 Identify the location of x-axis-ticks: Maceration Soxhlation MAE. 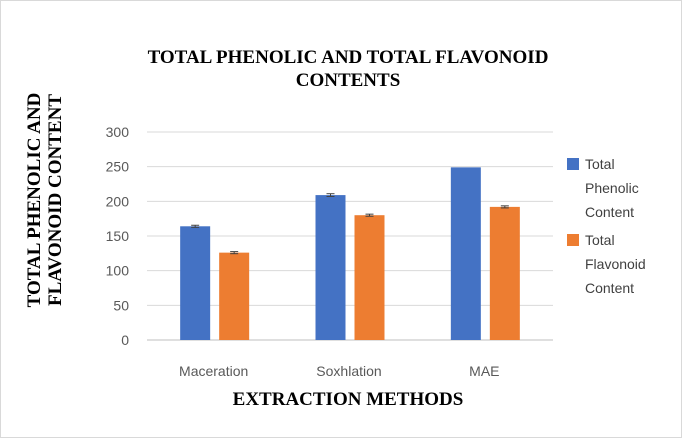
(339, 371).